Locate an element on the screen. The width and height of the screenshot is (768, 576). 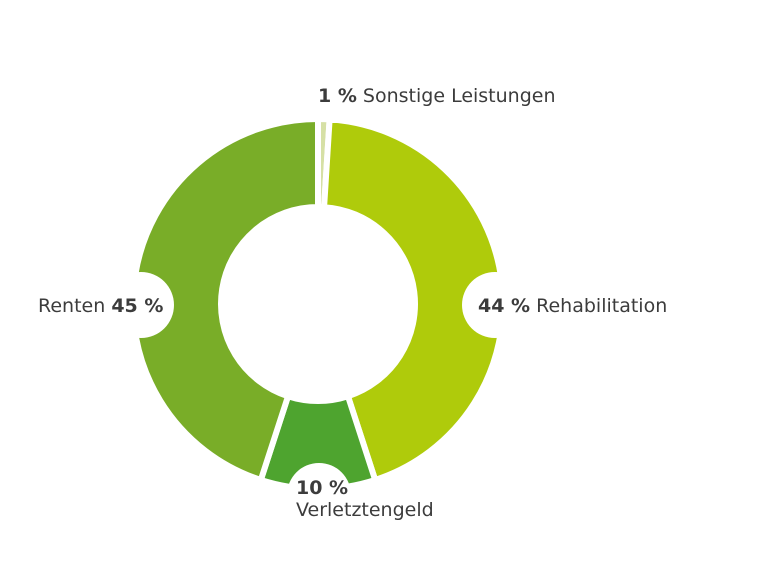
slice-percent-rehabilitation: 44 % is located at coordinates (504, 306).